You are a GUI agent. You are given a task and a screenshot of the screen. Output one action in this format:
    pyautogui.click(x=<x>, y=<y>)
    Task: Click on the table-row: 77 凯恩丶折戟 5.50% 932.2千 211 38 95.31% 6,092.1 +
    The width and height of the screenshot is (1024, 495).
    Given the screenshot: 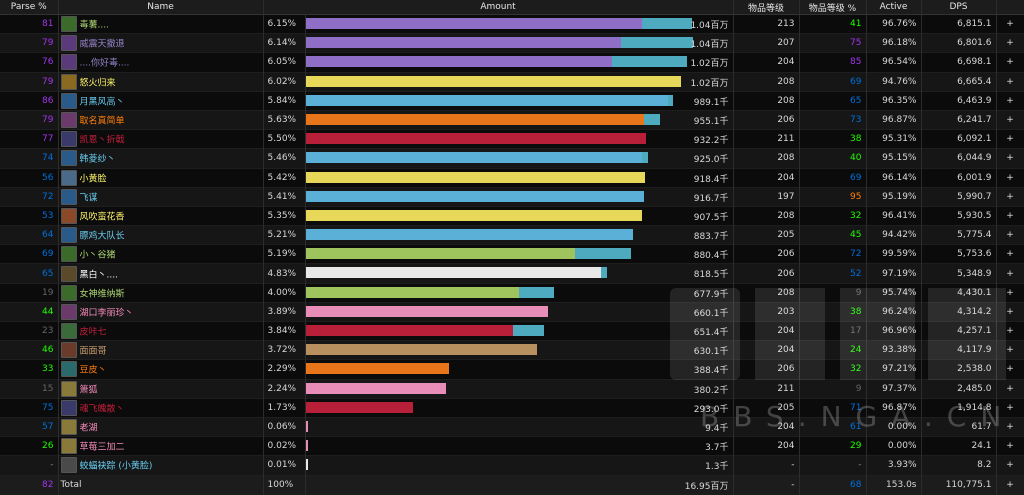 What is the action you would take?
    pyautogui.click(x=512, y=139)
    